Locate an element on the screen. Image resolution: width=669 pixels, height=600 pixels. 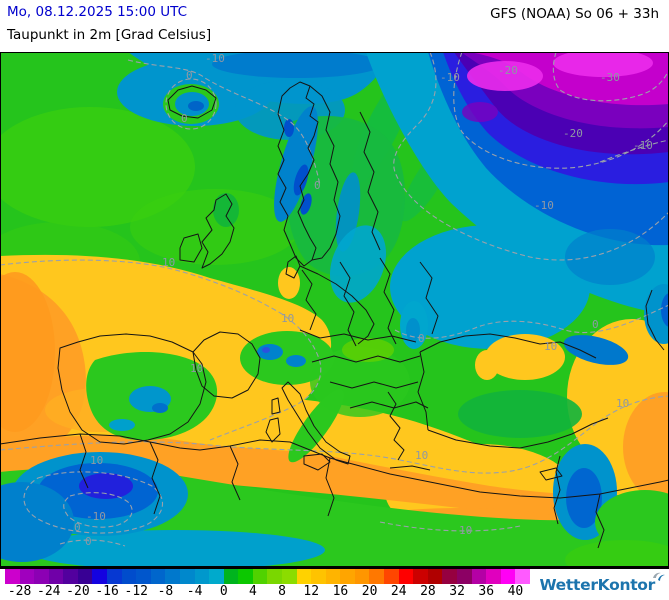
legend-tick-label: 8 is located at coordinates (282, 591).